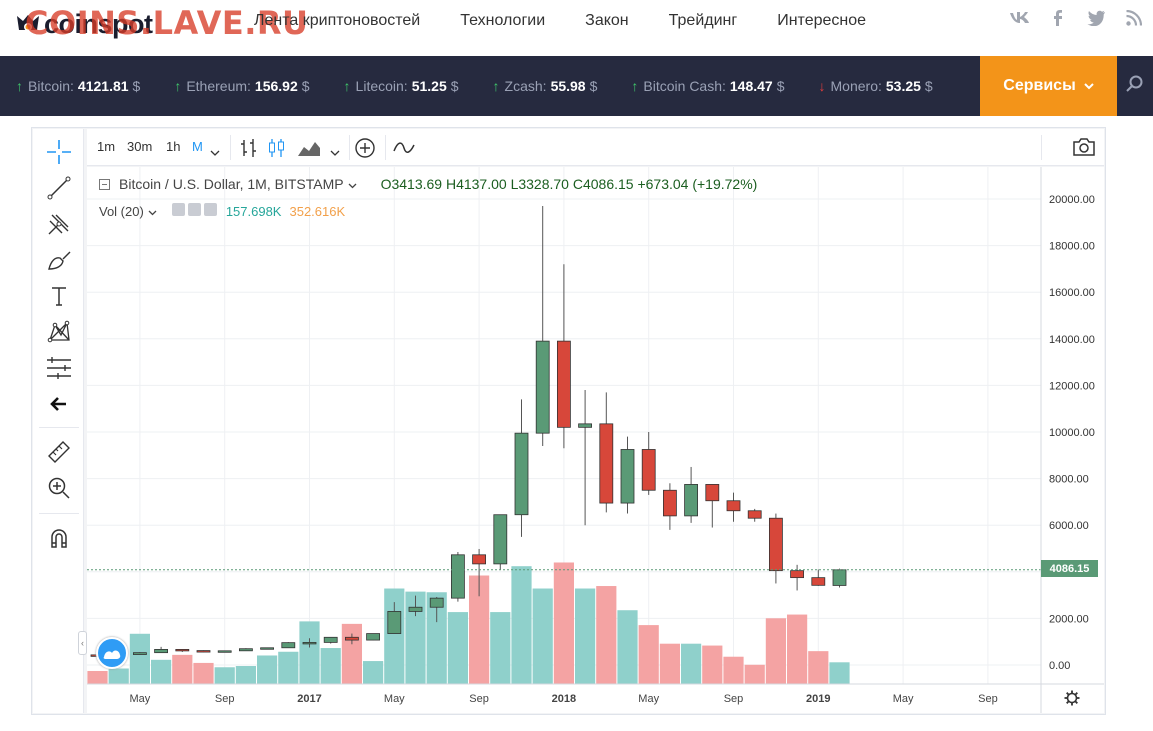 Image resolution: width=1153 pixels, height=731 pixels. I want to click on ruler-icon, so click(58, 452).